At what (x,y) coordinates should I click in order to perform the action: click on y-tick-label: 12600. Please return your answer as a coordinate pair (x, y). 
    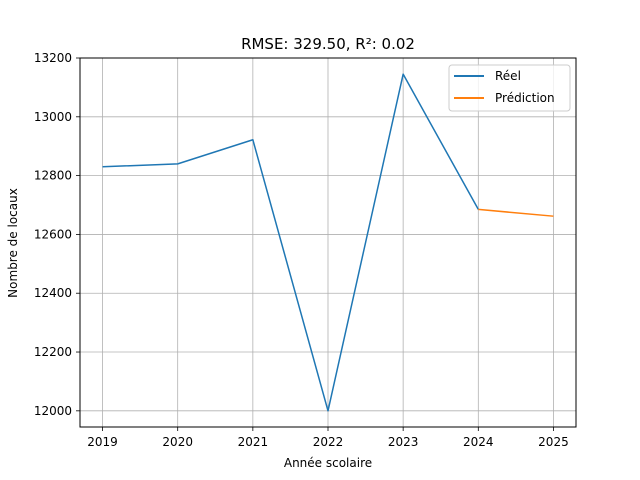
    Looking at the image, I should click on (53, 234).